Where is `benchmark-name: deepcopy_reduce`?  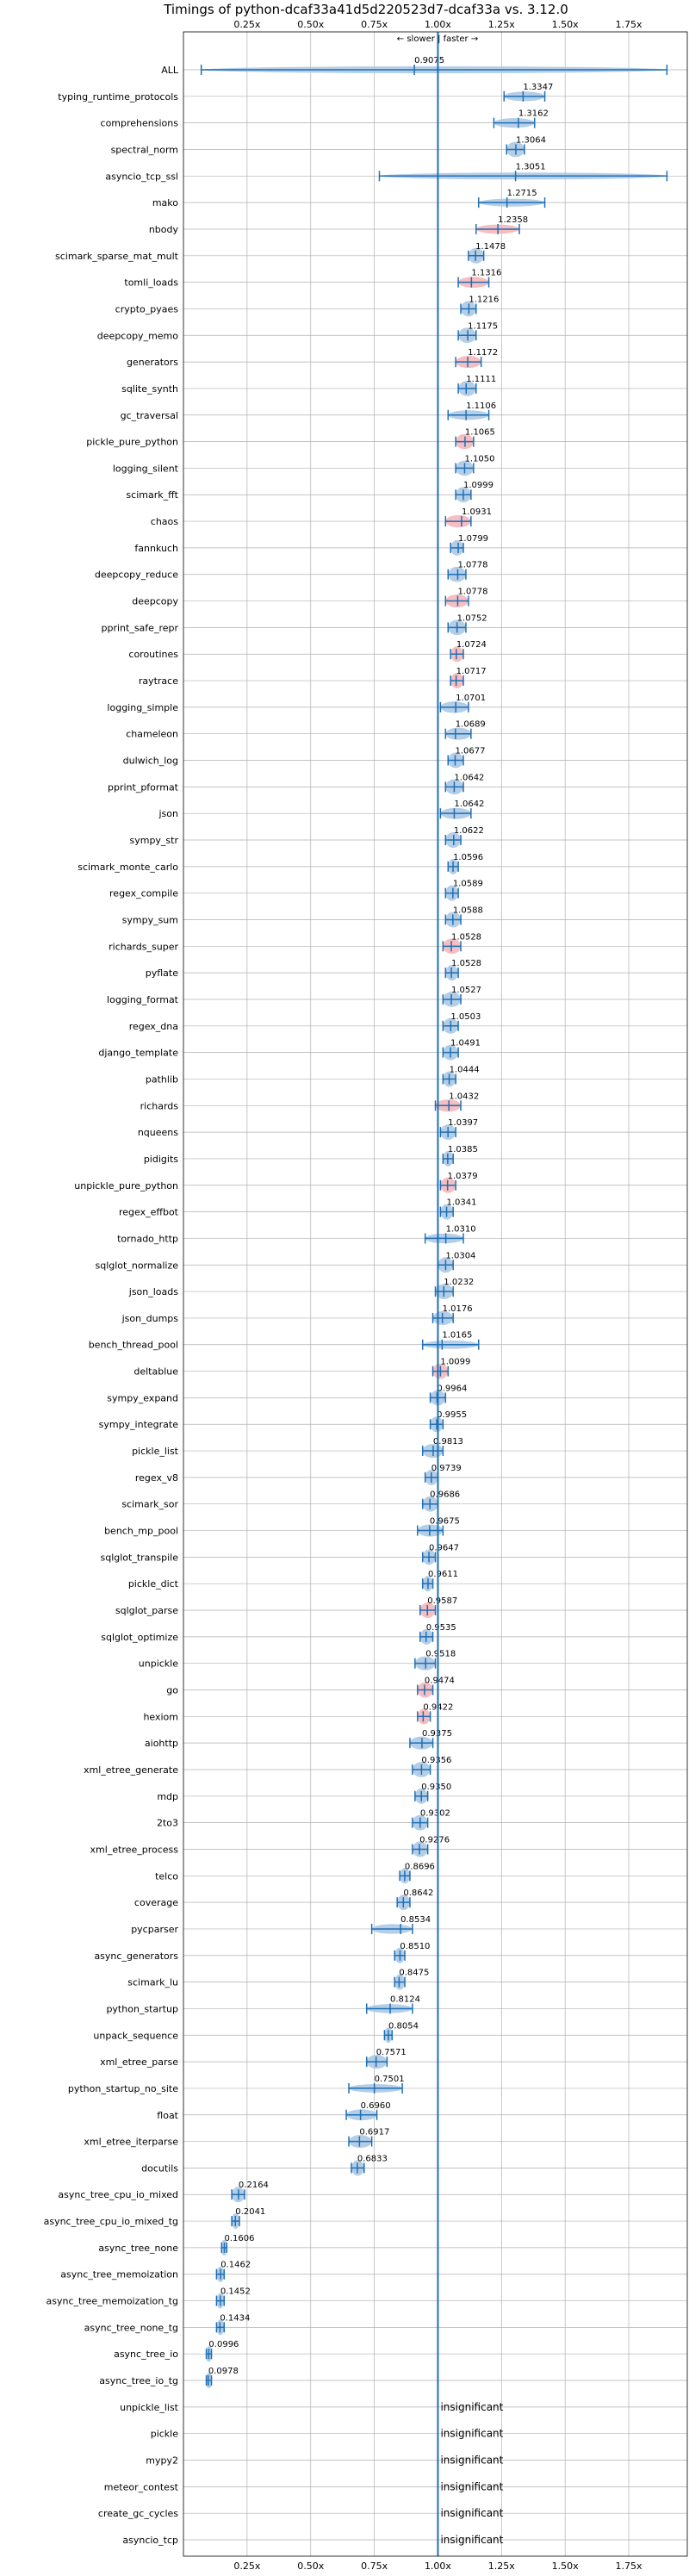
benchmark-name: deepcopy_reduce is located at coordinates (136, 575).